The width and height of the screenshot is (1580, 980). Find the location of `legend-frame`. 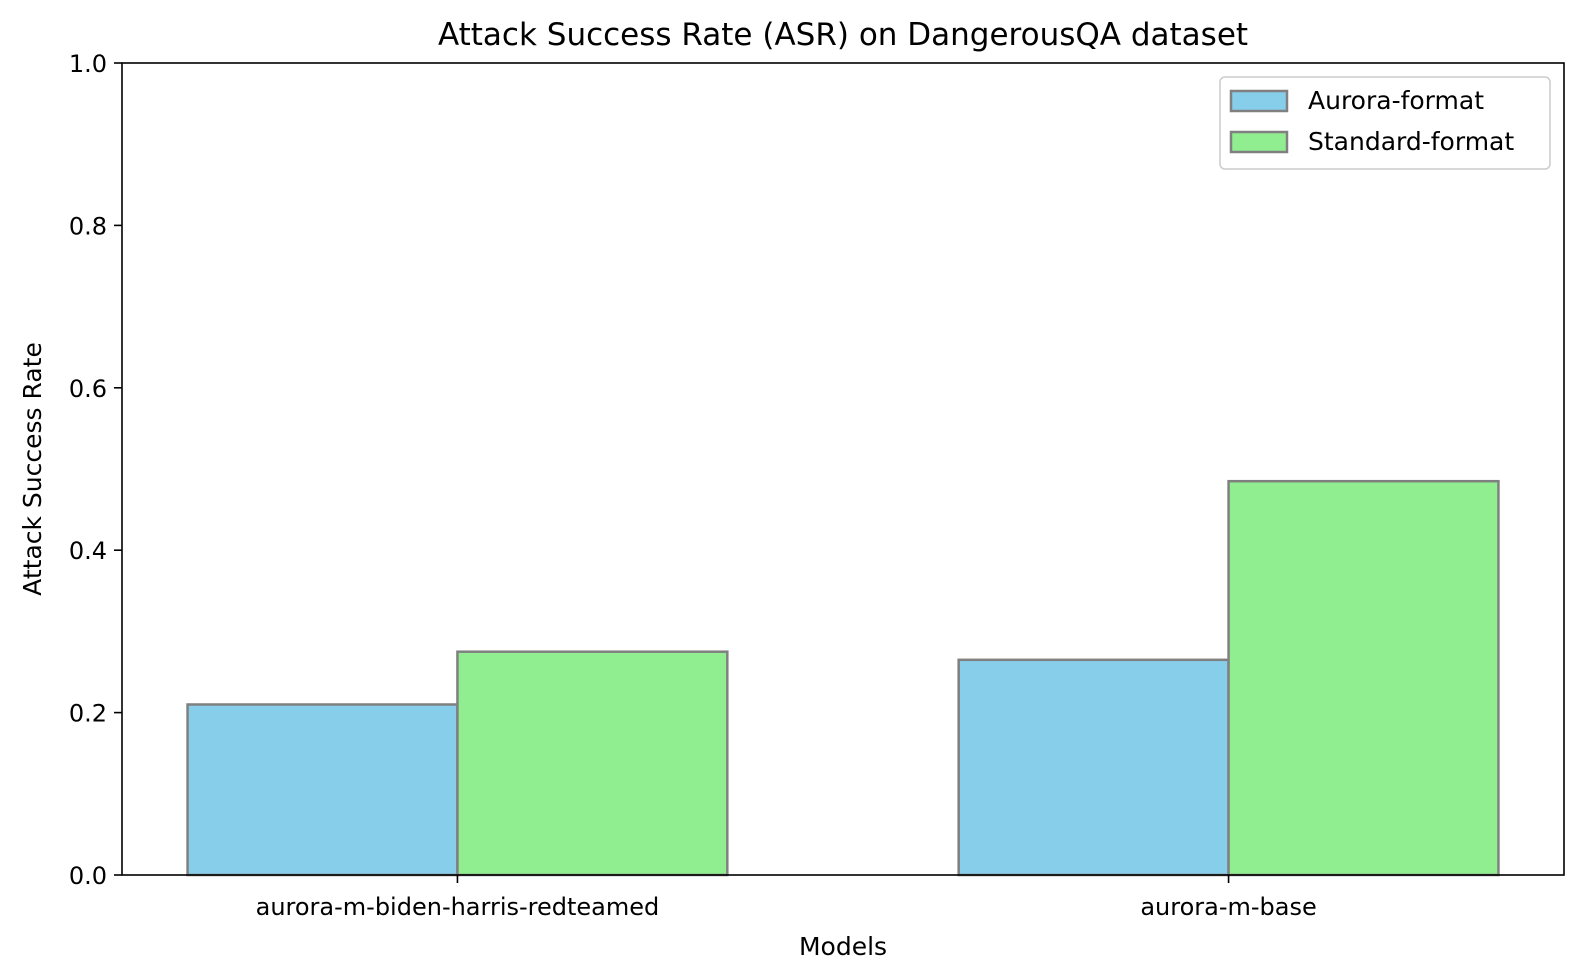

legend-frame is located at coordinates (1385, 123).